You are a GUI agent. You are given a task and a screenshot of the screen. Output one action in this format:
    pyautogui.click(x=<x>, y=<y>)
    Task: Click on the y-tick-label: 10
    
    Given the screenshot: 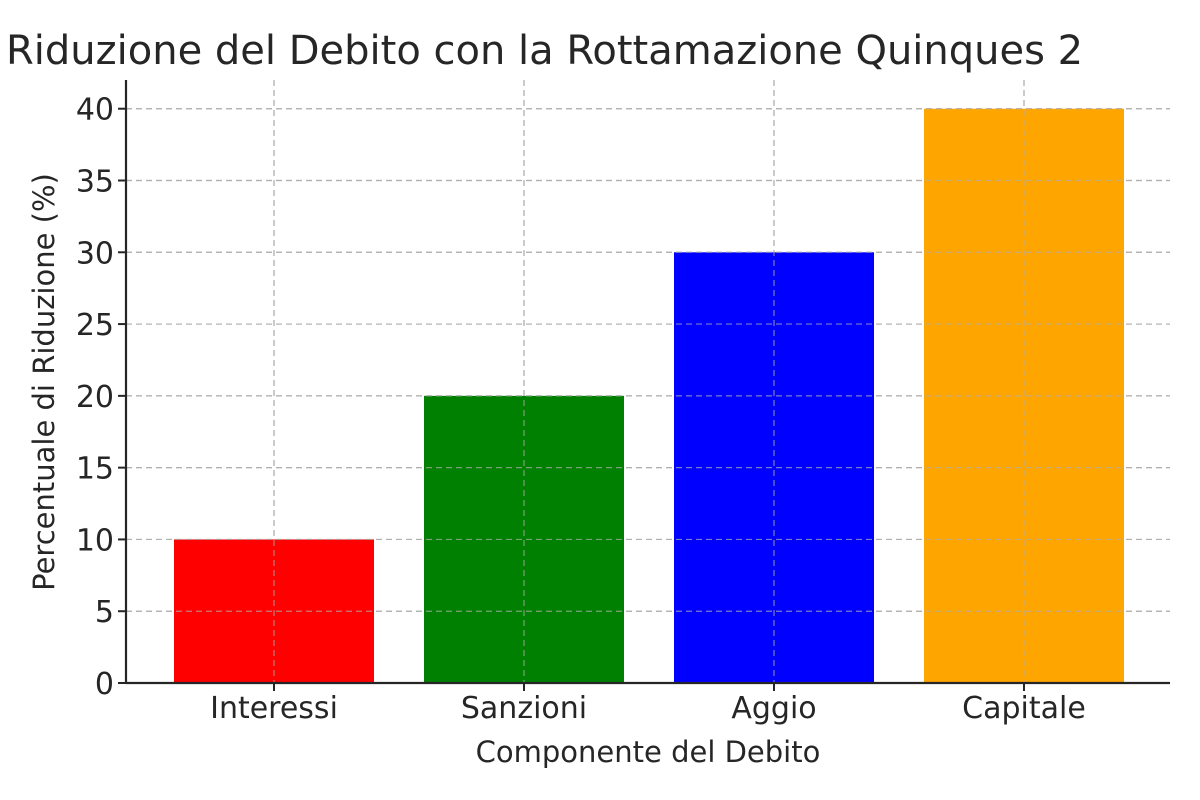 What is the action you would take?
    pyautogui.click(x=95, y=540)
    